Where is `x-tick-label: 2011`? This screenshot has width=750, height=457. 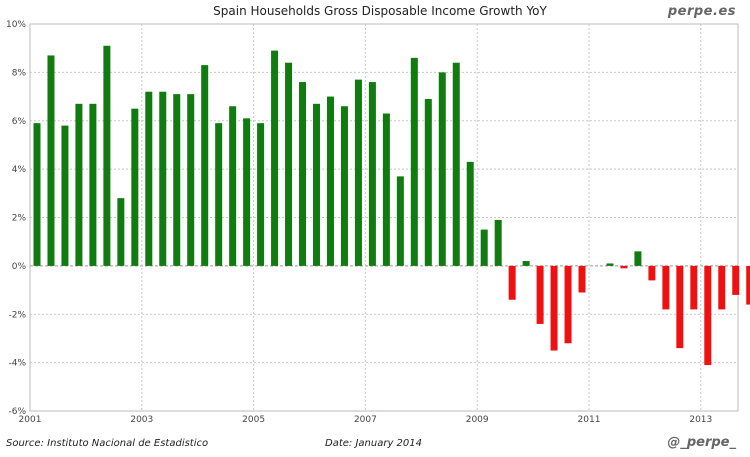 x-tick-label: 2011 is located at coordinates (589, 420).